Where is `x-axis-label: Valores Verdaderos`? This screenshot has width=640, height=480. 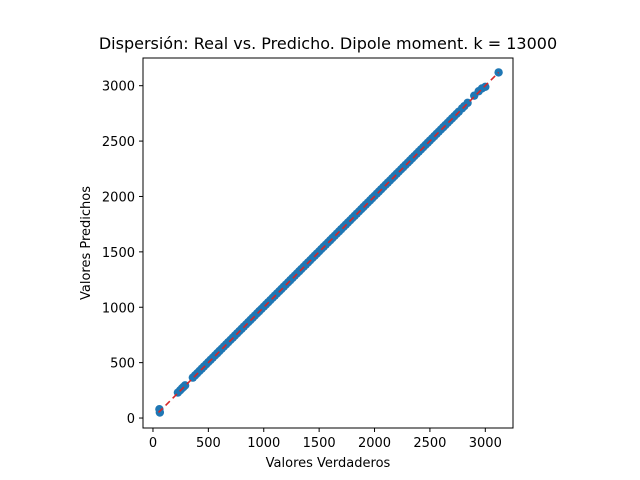
x-axis-label: Valores Verdaderos is located at coordinates (328, 463).